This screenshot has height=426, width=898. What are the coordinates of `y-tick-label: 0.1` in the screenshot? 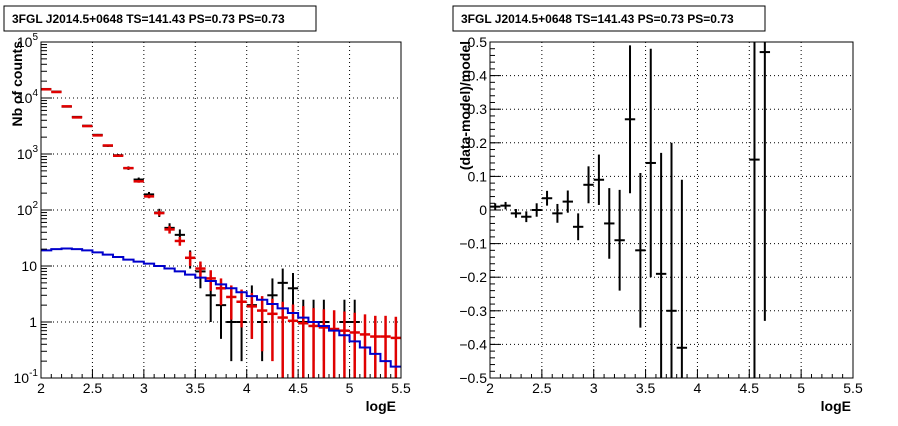 It's located at (478, 176).